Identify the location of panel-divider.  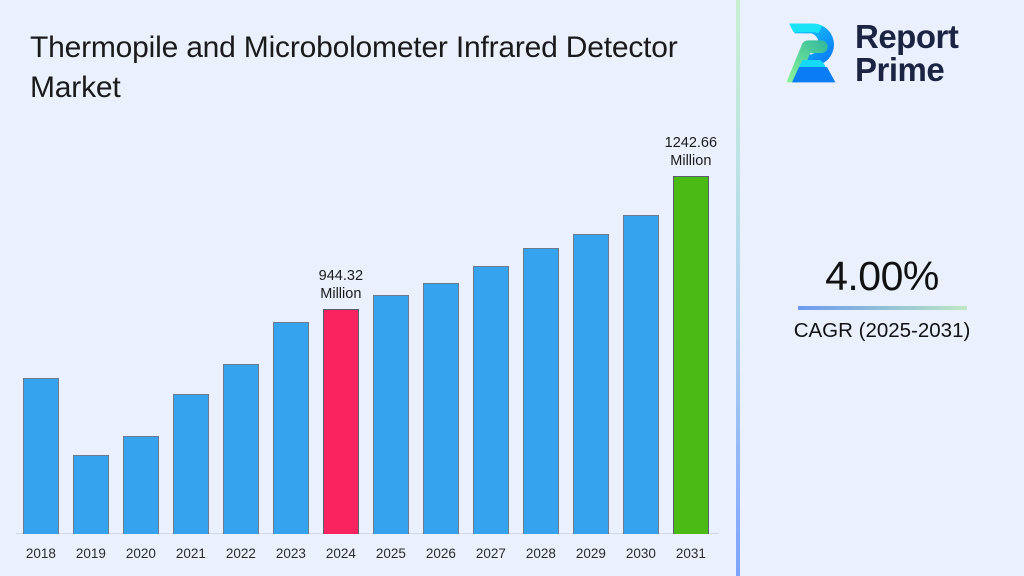
(738, 288).